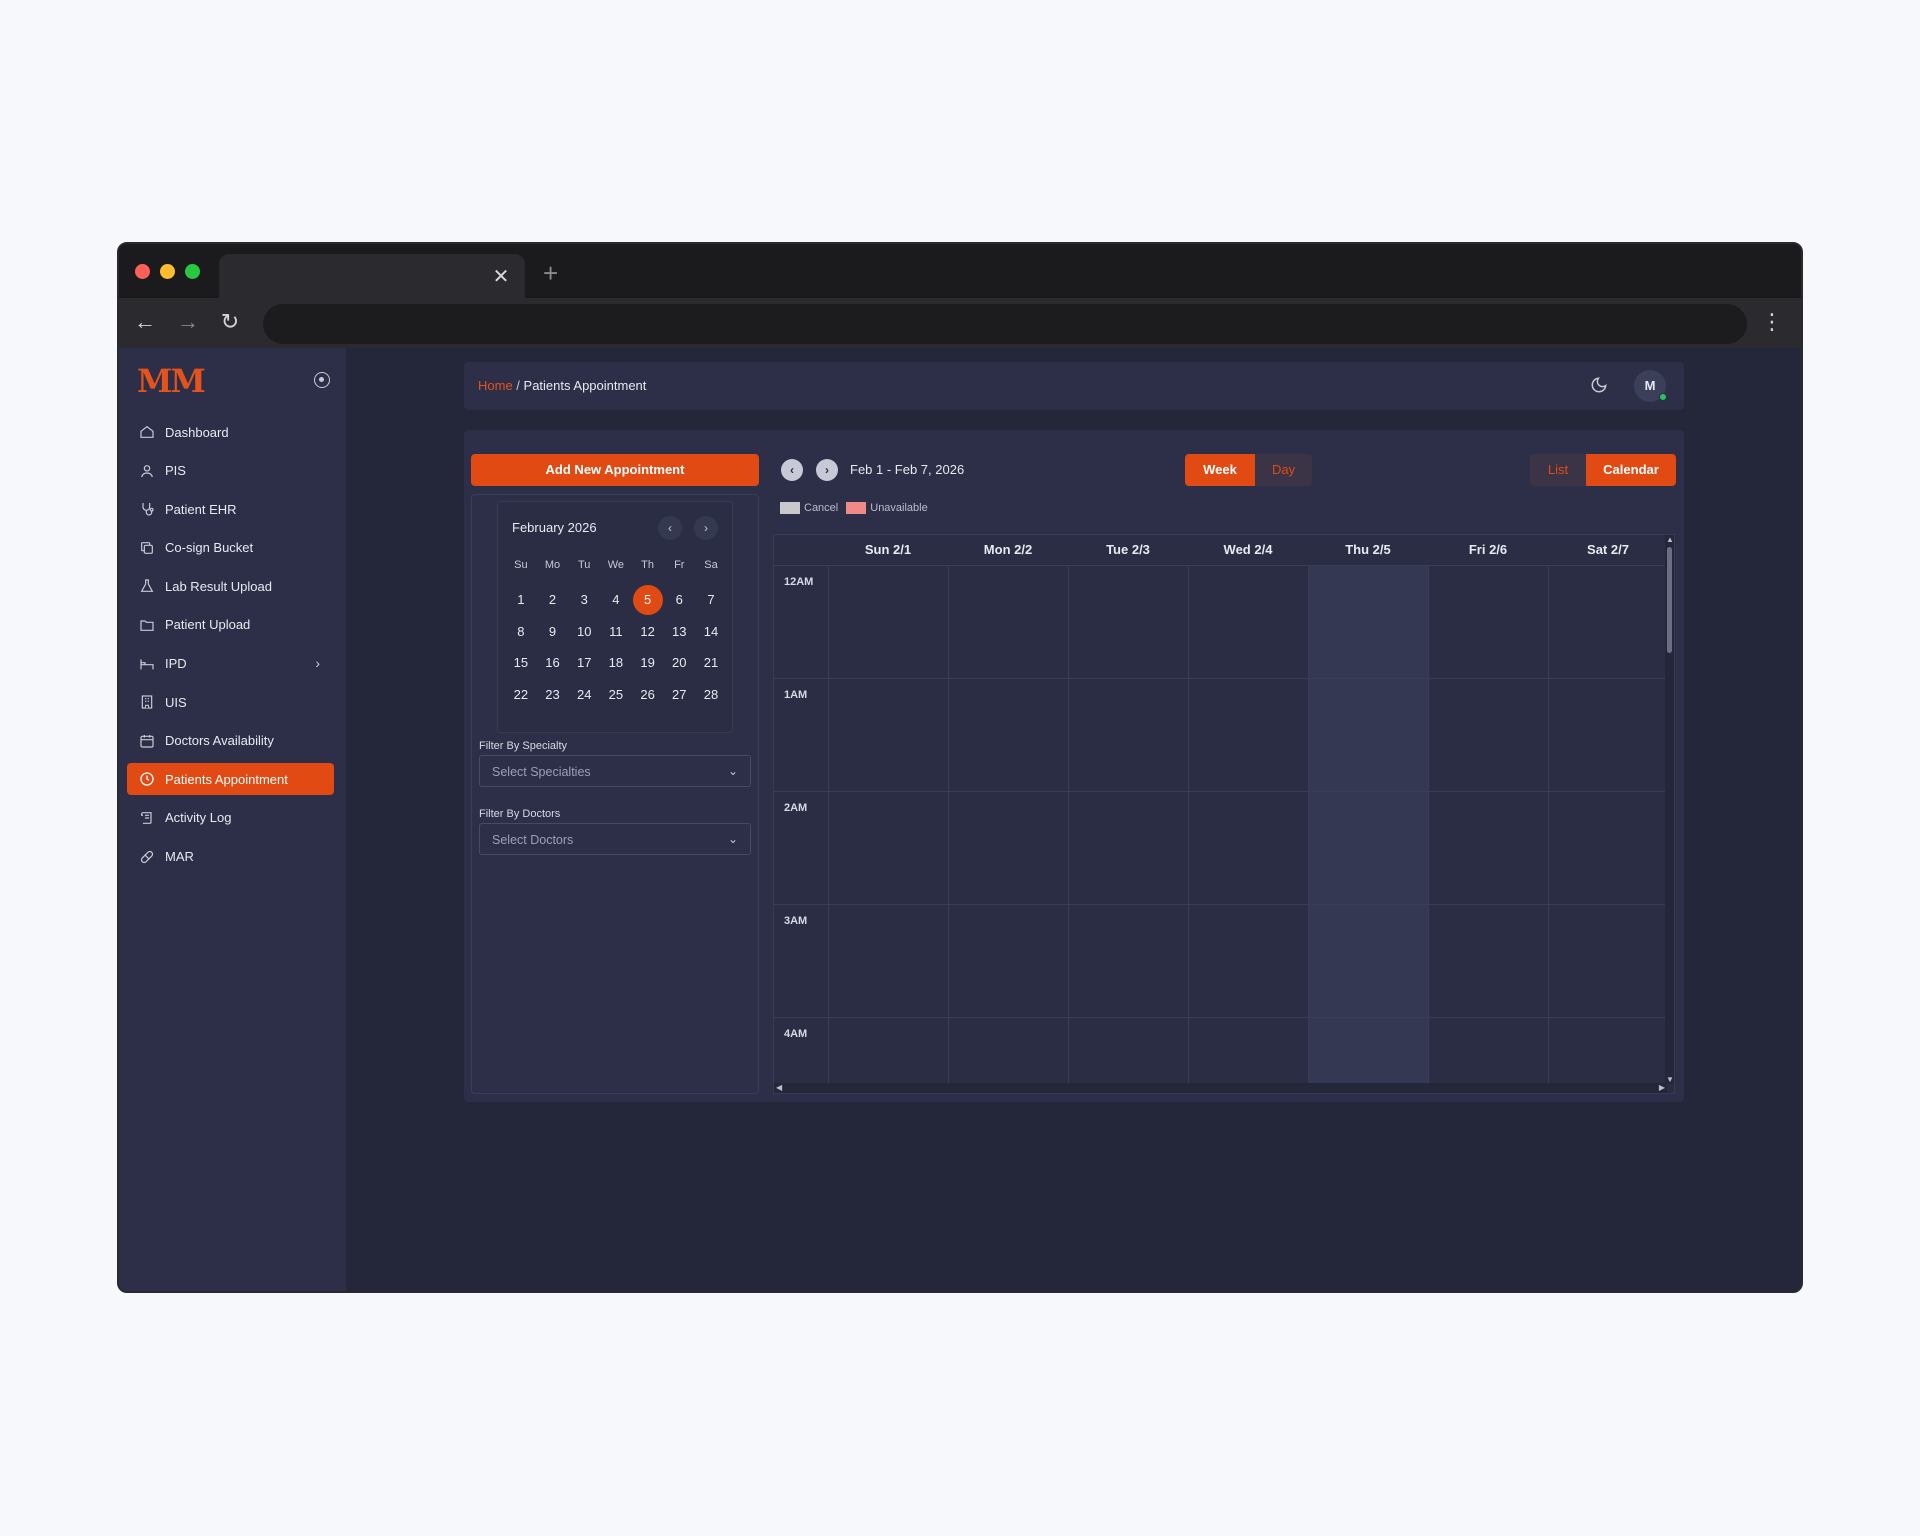 The width and height of the screenshot is (1920, 1536). What do you see at coordinates (553, 631) in the screenshot?
I see `calendar-day: 9` at bounding box center [553, 631].